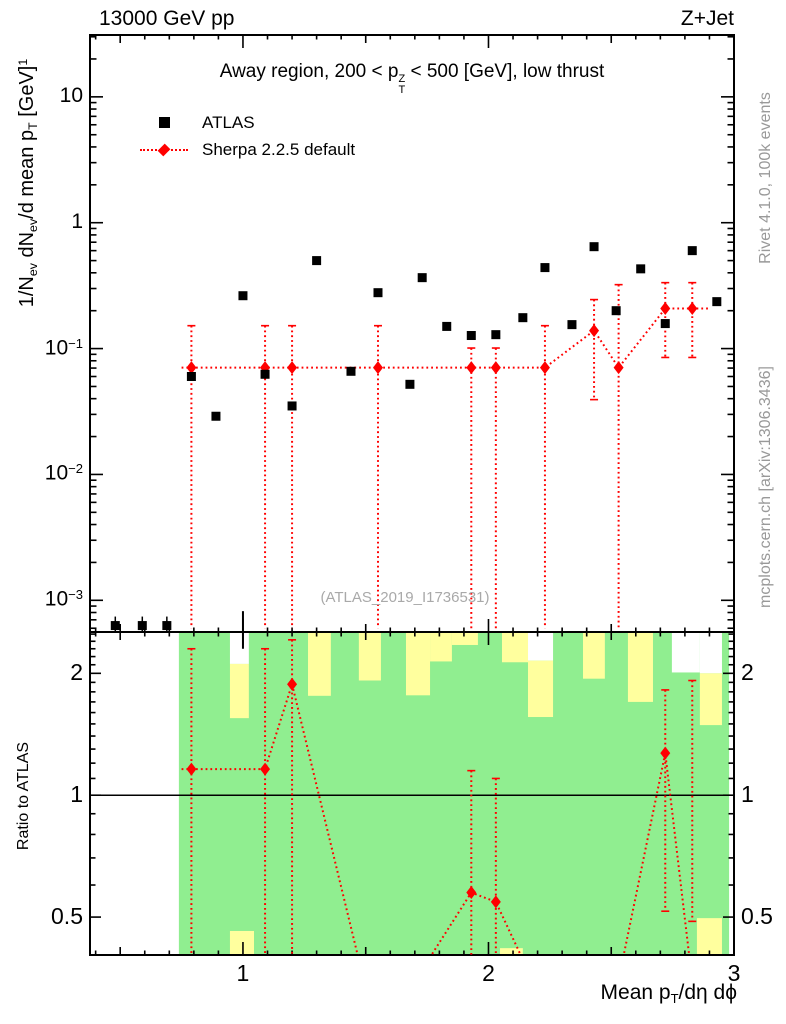 The height and width of the screenshot is (1024, 786). I want to click on legend-label-sherpa: Sherpa 2.2.5 default, so click(279, 149).